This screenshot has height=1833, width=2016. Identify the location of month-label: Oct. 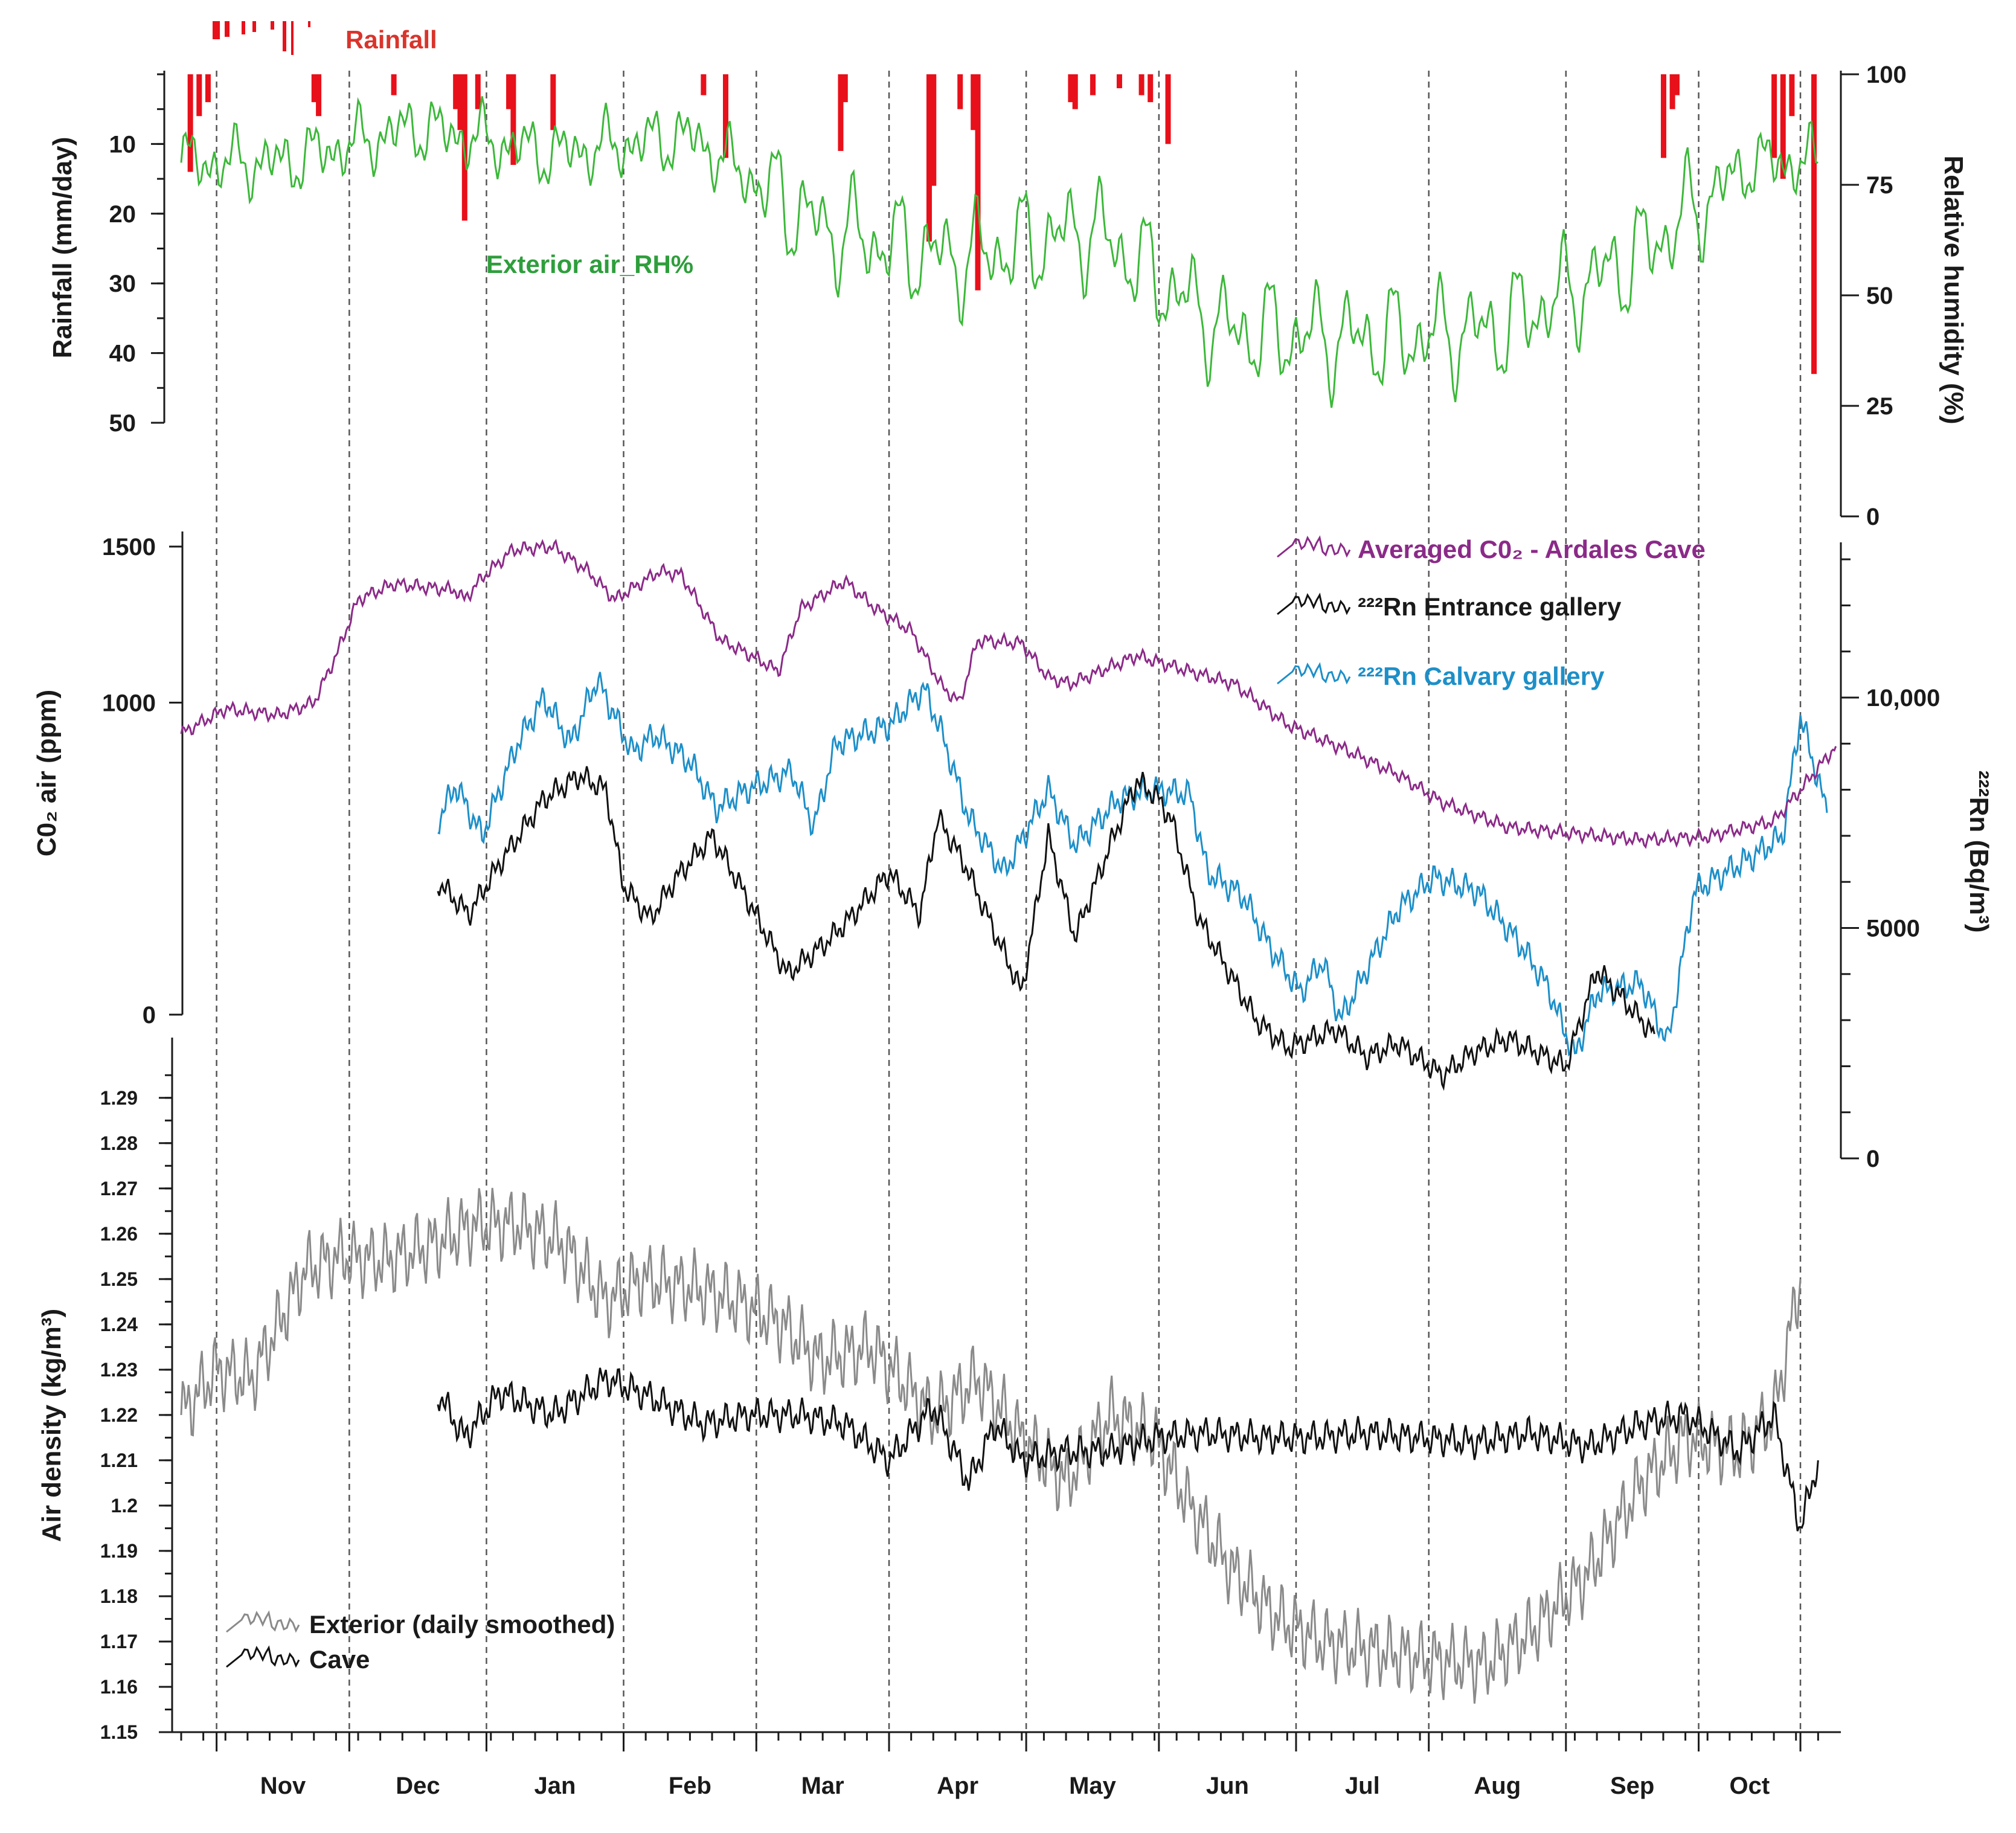
(1749, 1786).